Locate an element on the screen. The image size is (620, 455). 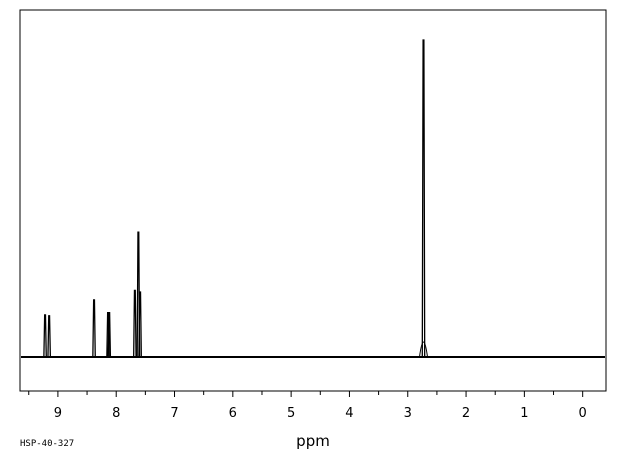
x-tick-label: 5 is located at coordinates (291, 413).